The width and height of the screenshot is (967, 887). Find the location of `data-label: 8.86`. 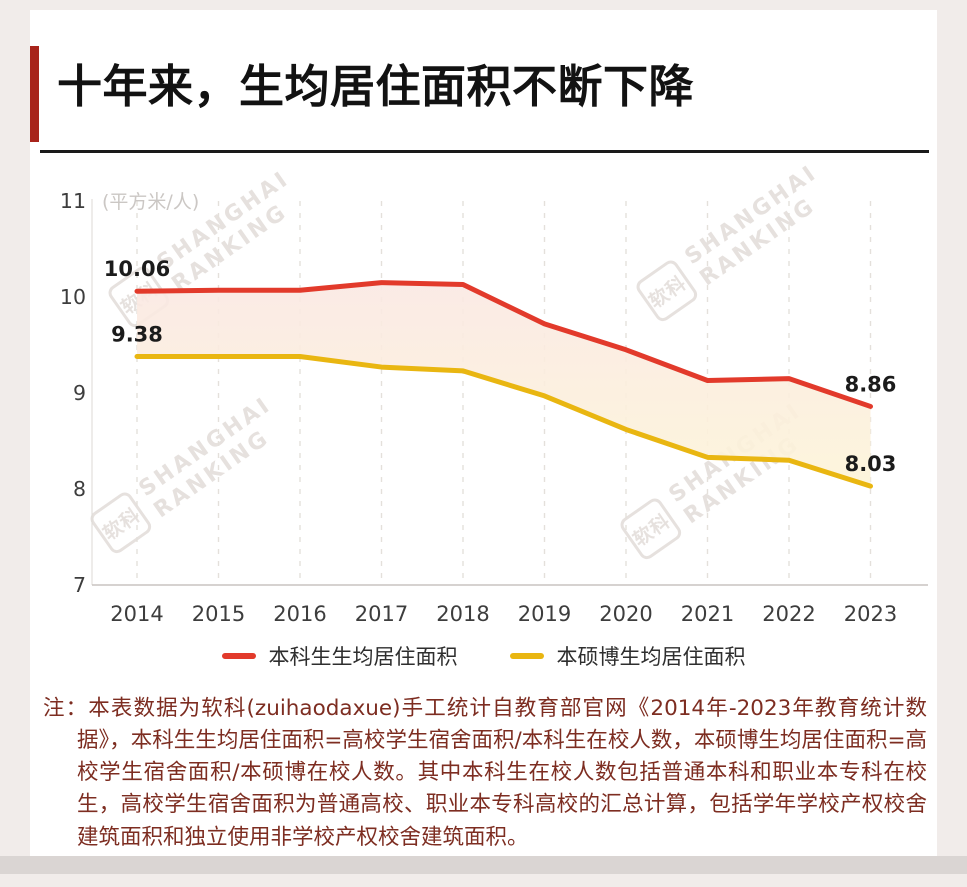

data-label: 8.86 is located at coordinates (871, 384).